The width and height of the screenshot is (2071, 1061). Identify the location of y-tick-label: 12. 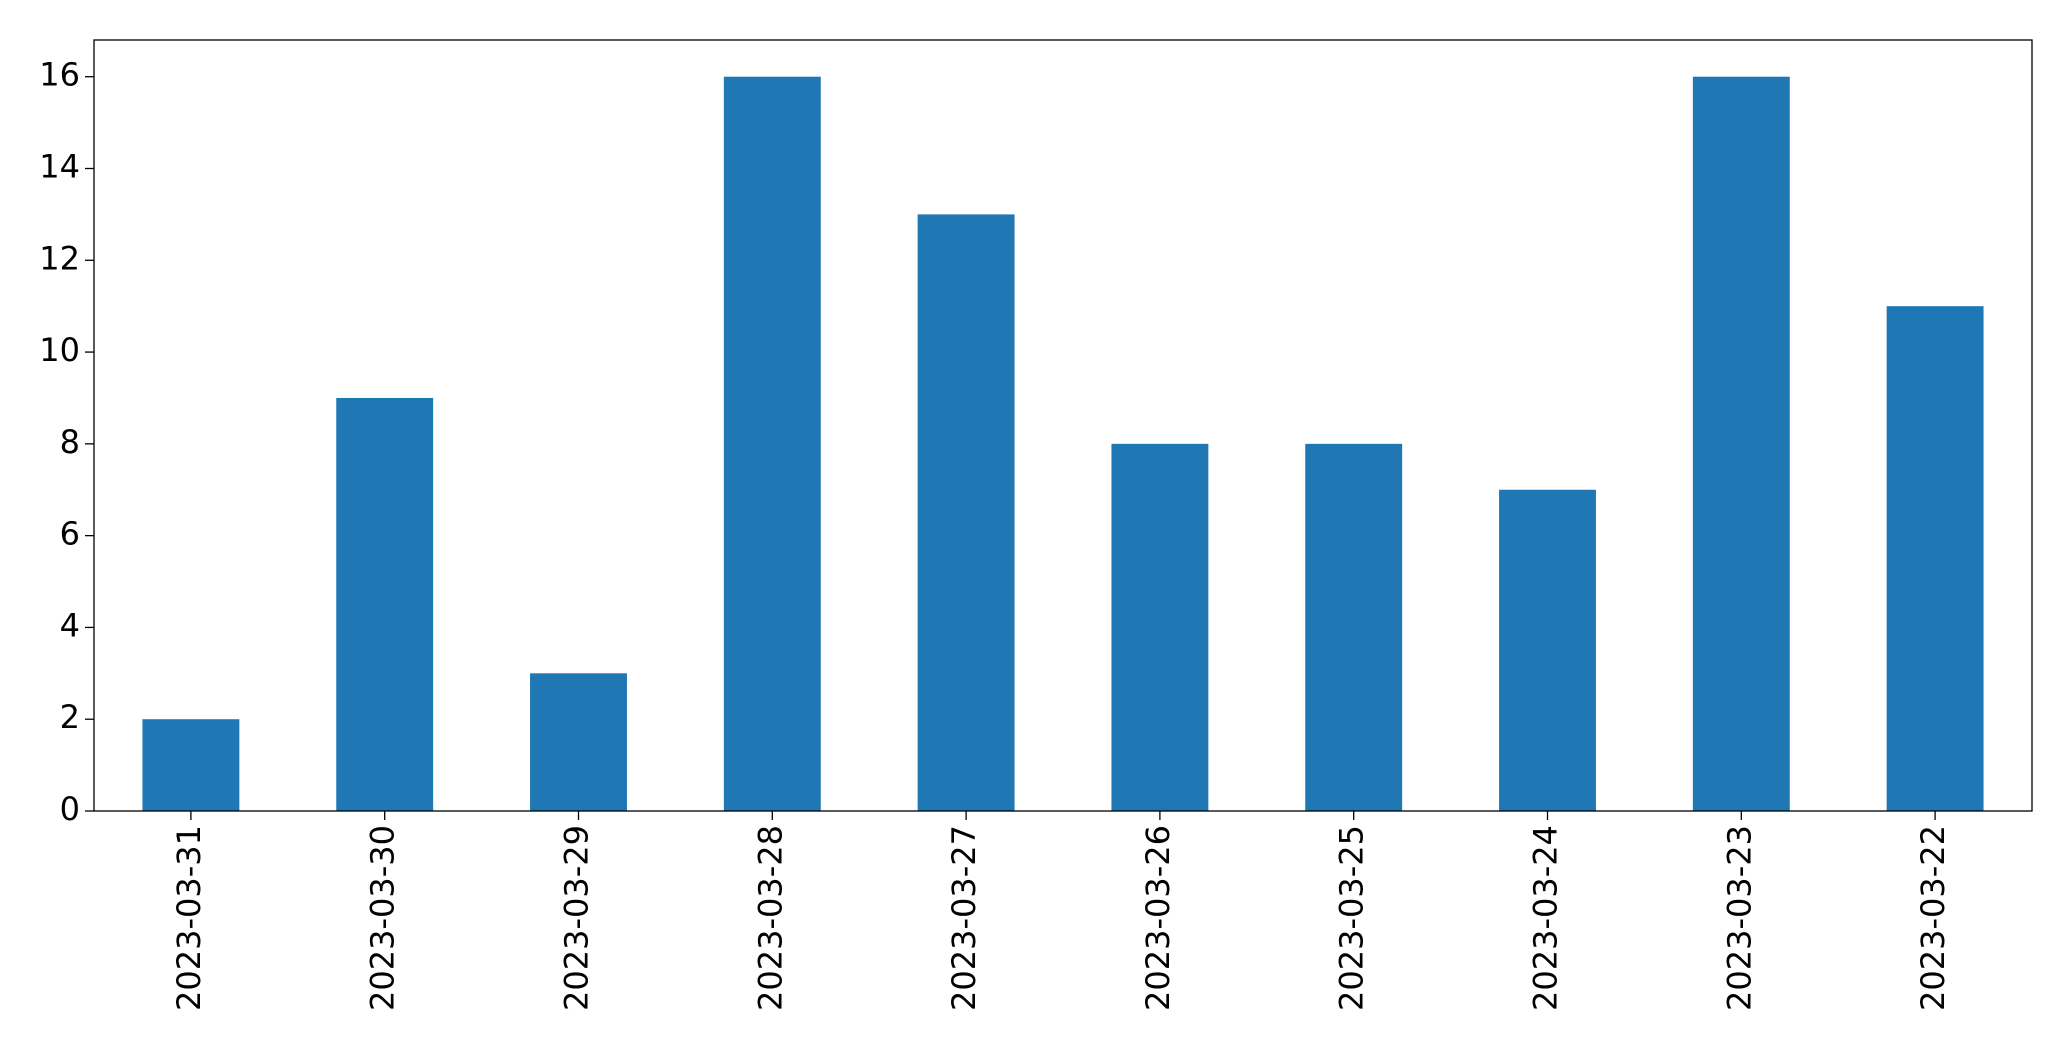
(59, 258).